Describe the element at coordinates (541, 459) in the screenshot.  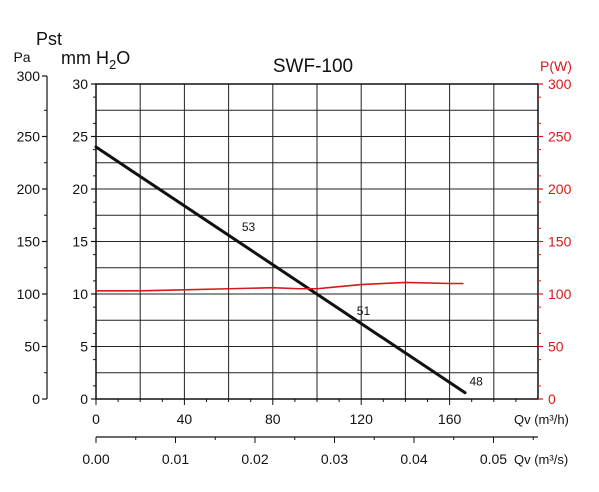
I see `m3s-axis-title: Qv (m³/s)` at that location.